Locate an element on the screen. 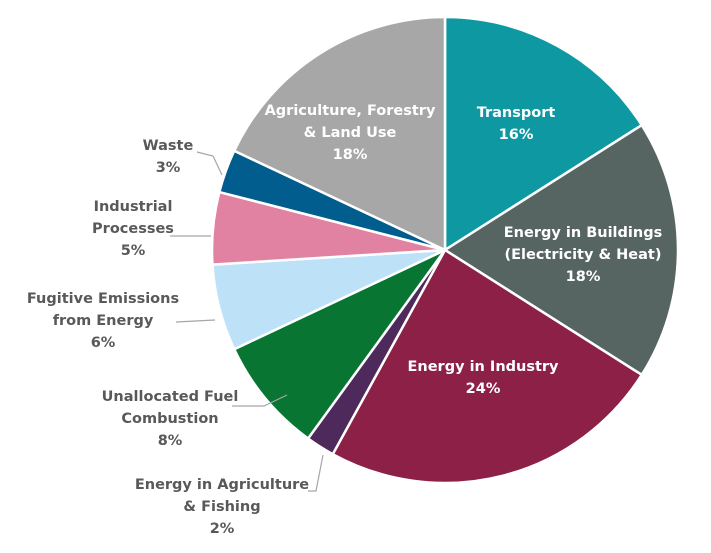 The width and height of the screenshot is (711, 553). slice-label-line: Agriculture, Forestry is located at coordinates (350, 111).